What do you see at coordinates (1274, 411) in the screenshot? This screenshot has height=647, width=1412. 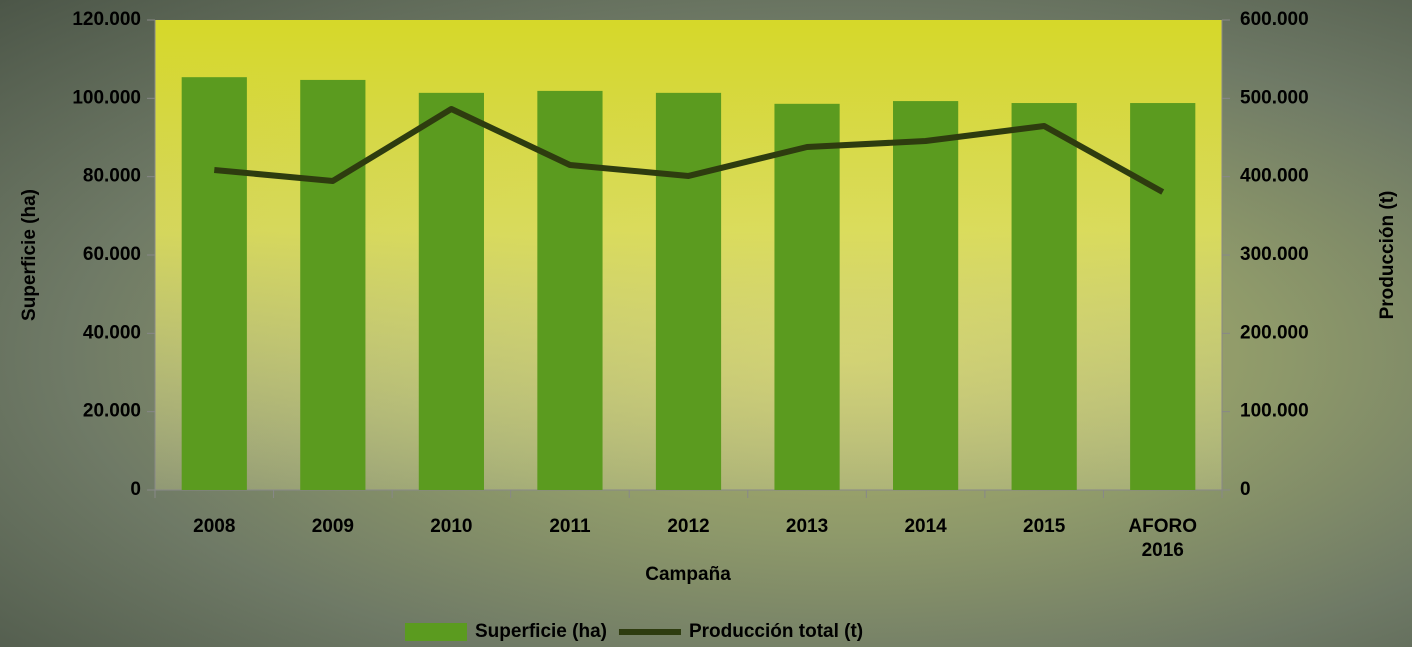 I see `y2-tick-label: 100.000` at bounding box center [1274, 411].